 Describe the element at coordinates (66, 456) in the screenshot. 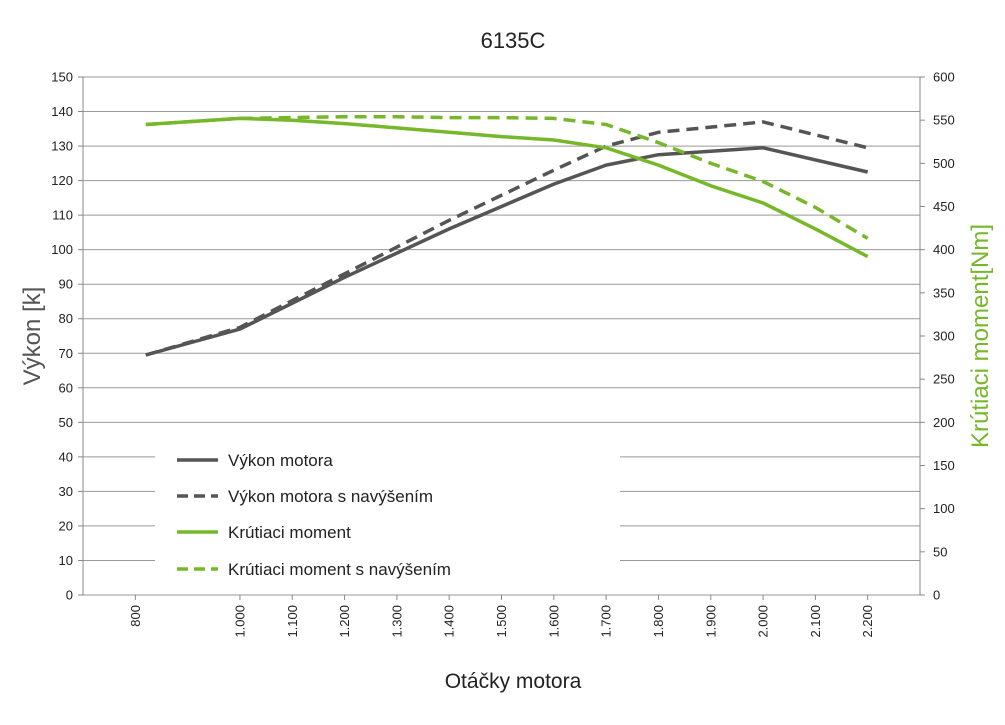

I see `y-tick-label-left: 40` at that location.